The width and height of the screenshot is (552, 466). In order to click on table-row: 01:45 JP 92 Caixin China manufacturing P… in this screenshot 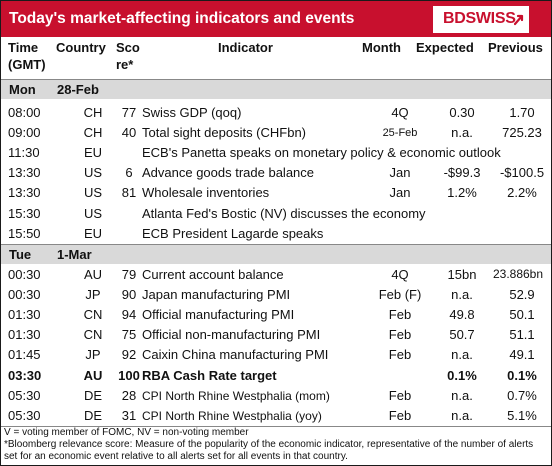, I will do `click(276, 354)`.